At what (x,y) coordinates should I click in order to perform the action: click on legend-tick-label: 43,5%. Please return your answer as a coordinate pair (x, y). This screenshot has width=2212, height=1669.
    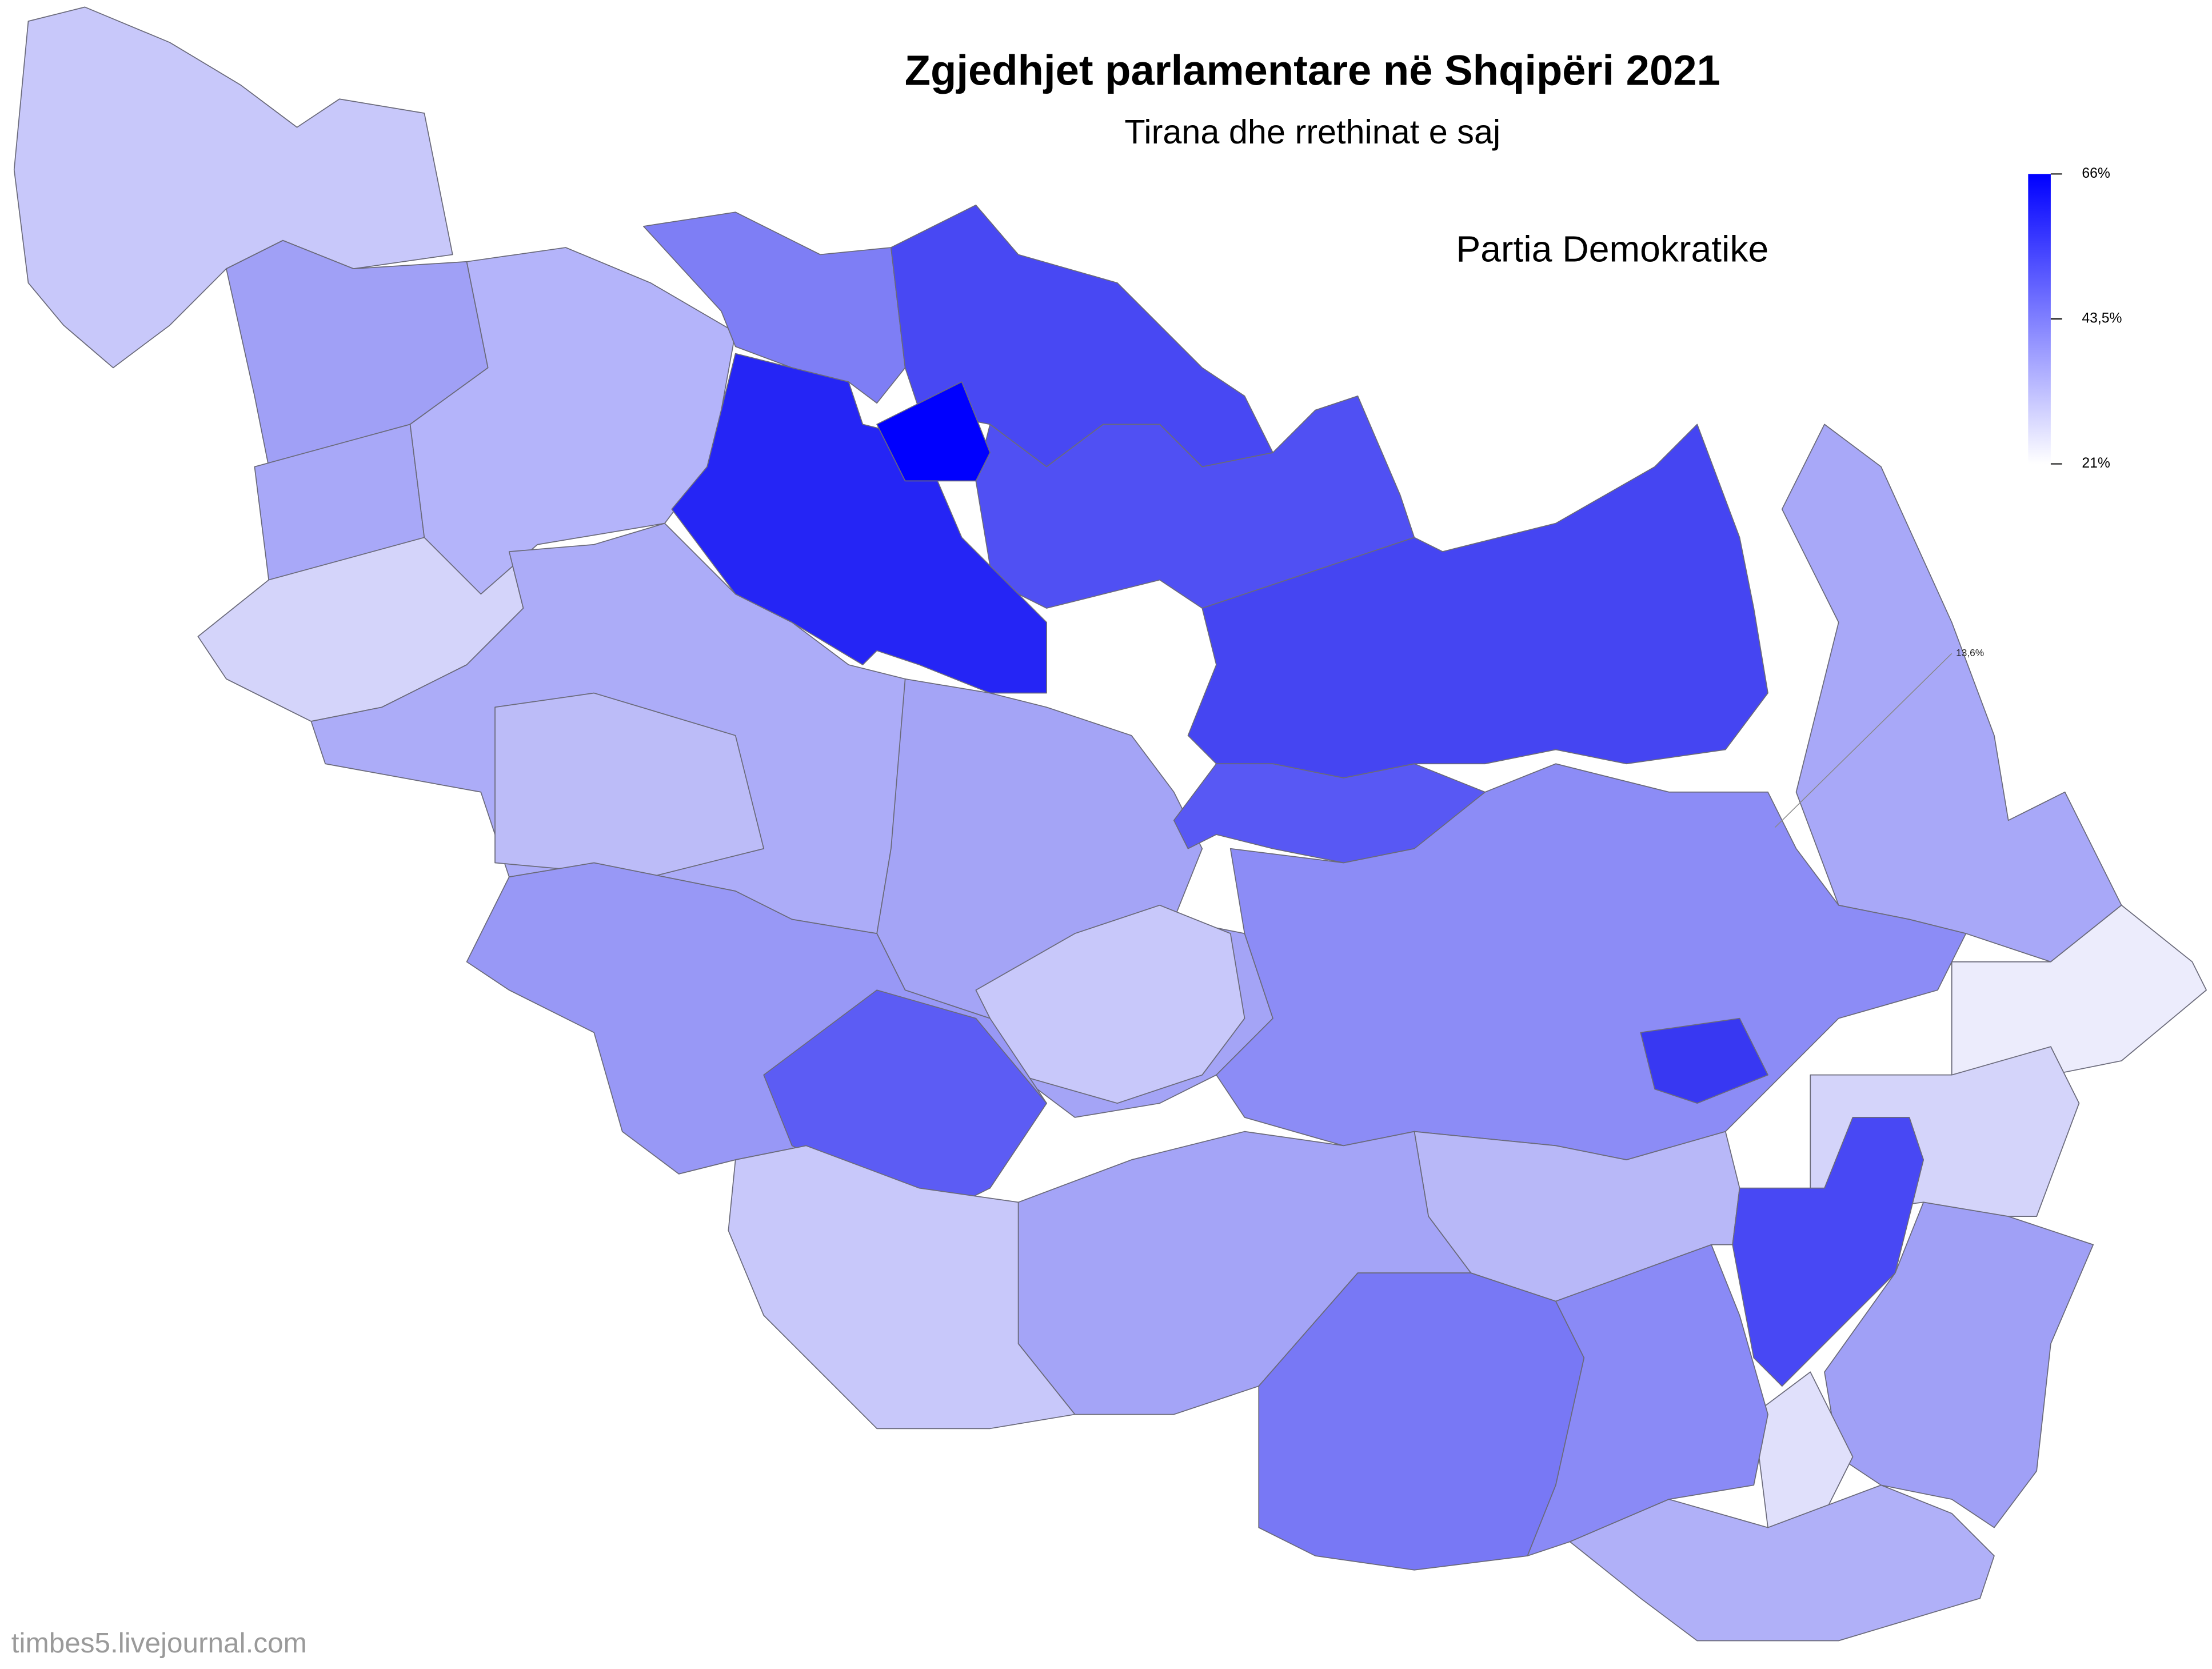
    Looking at the image, I should click on (2102, 319).